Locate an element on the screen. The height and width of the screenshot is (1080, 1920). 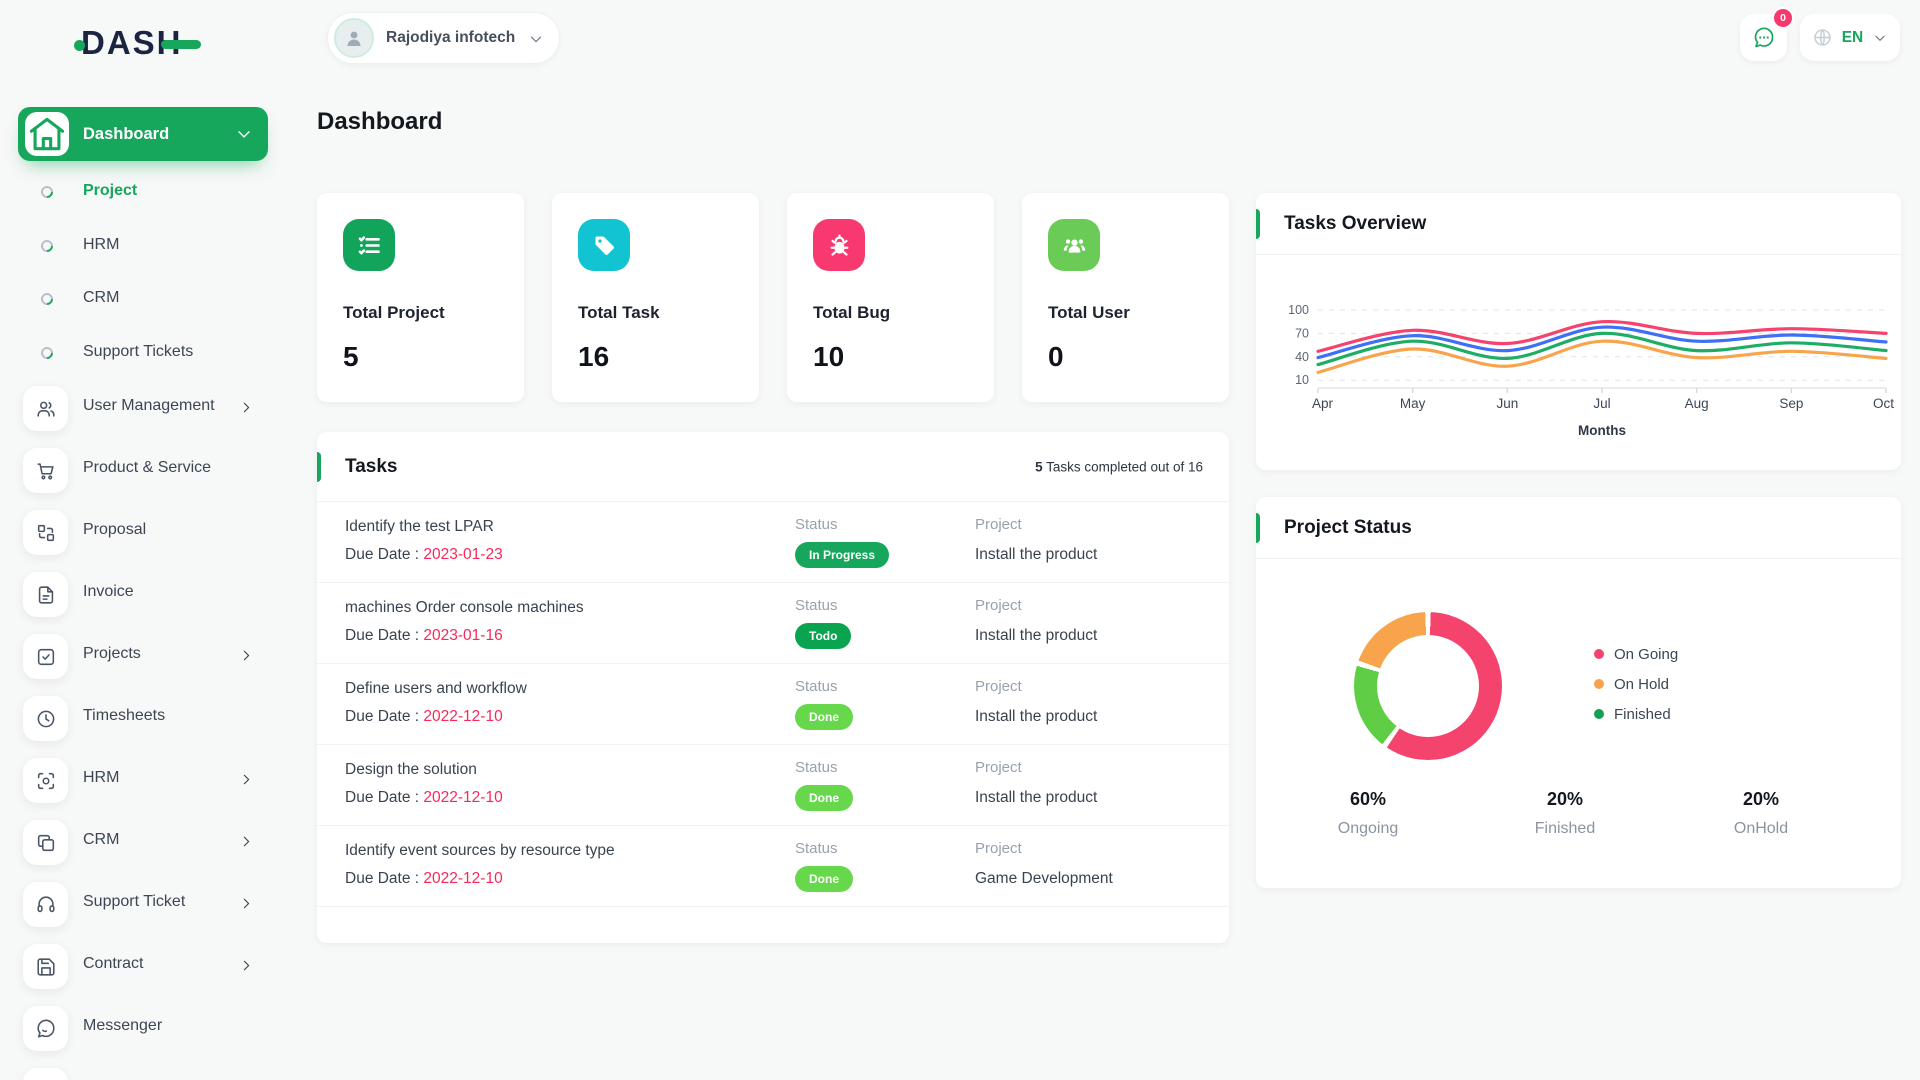
home-icon is located at coordinates (47, 134).